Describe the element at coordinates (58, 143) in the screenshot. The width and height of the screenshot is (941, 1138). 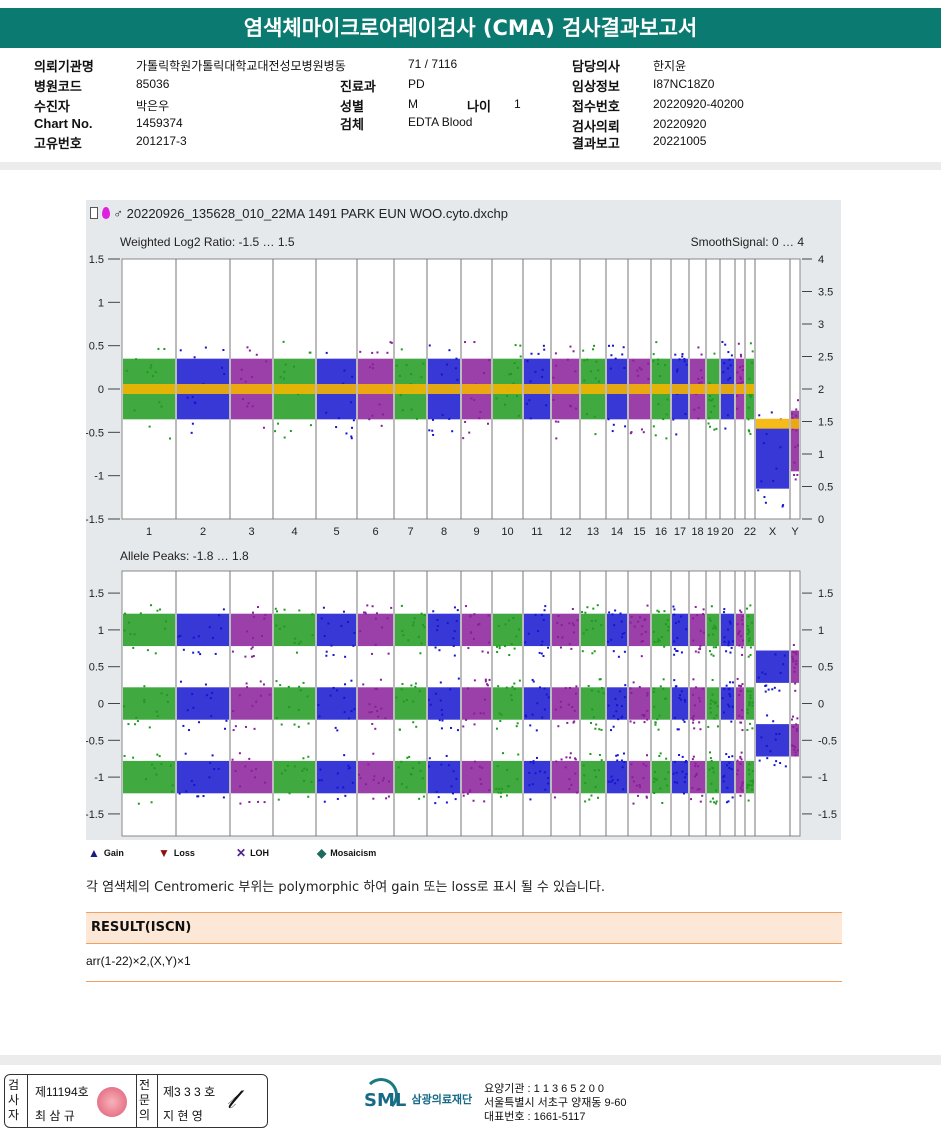
I see `unique-label: 고유번호` at that location.